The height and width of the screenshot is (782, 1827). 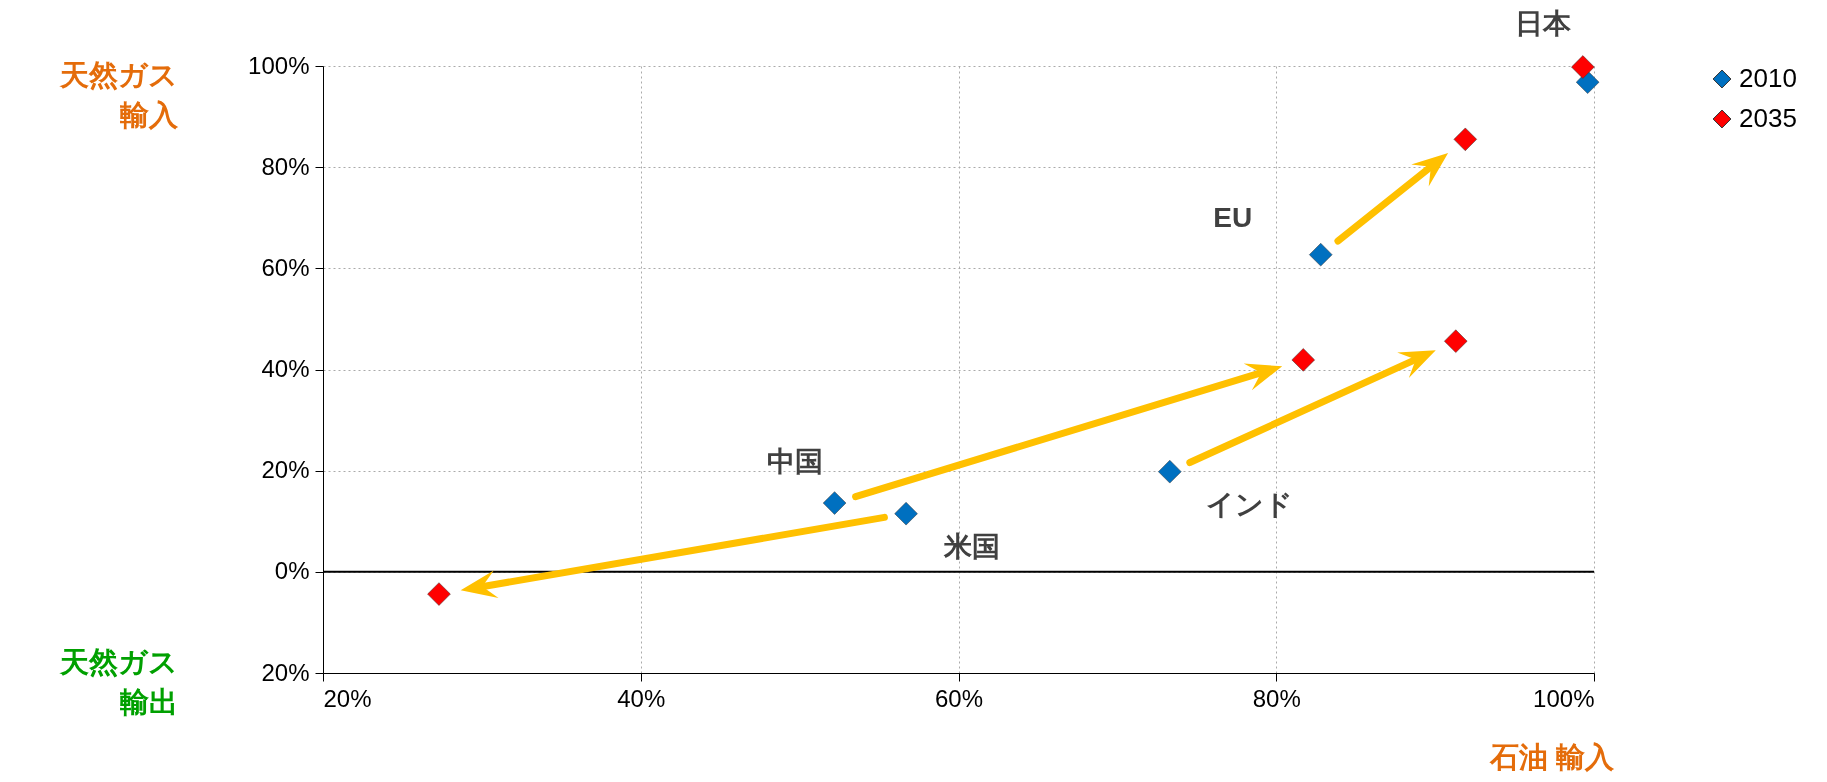 What do you see at coordinates (285, 166) in the screenshot?
I see `y-tick-label: 80%` at bounding box center [285, 166].